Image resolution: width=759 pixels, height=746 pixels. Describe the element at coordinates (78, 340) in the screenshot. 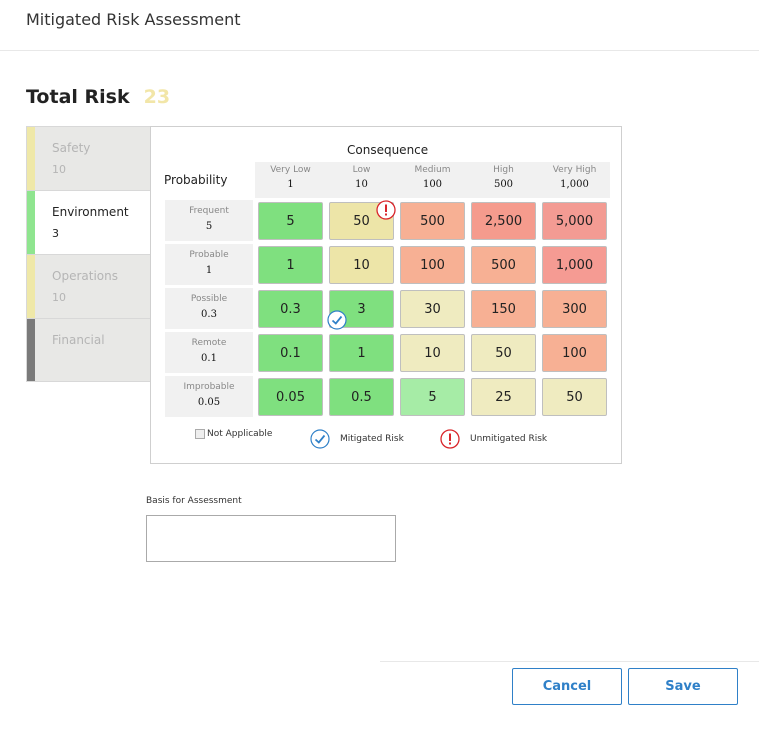

I see `tab-label: Financial` at that location.